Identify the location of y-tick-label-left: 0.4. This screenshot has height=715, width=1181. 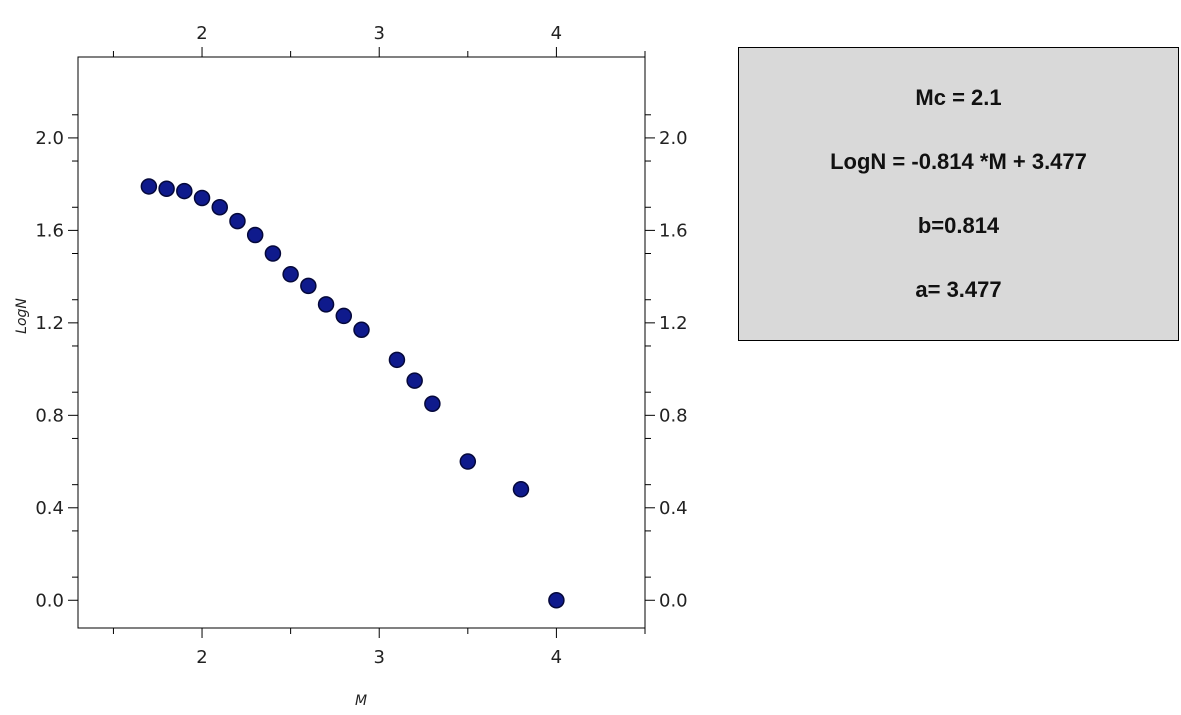
(49, 508).